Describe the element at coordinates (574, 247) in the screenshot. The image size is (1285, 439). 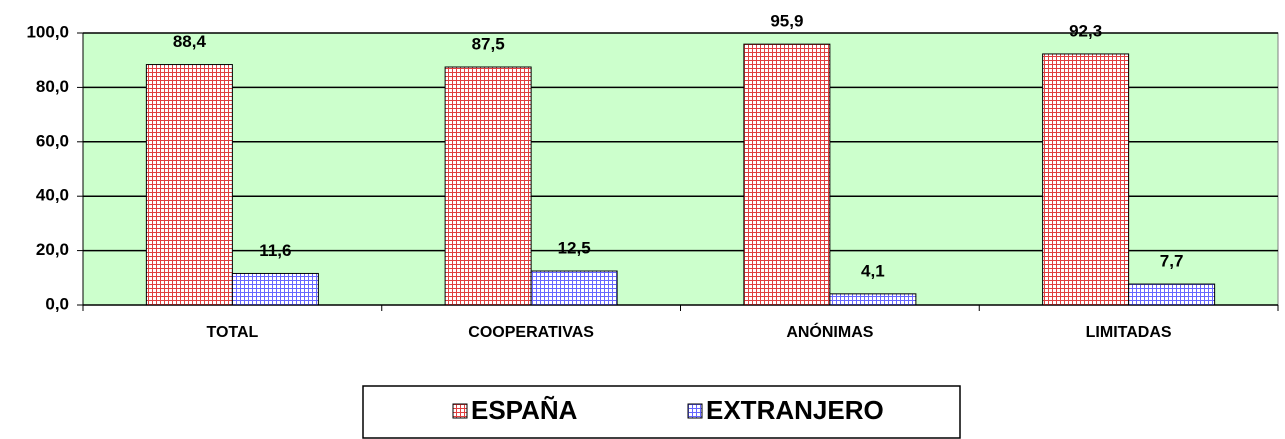
I see `data-label: 12,5` at that location.